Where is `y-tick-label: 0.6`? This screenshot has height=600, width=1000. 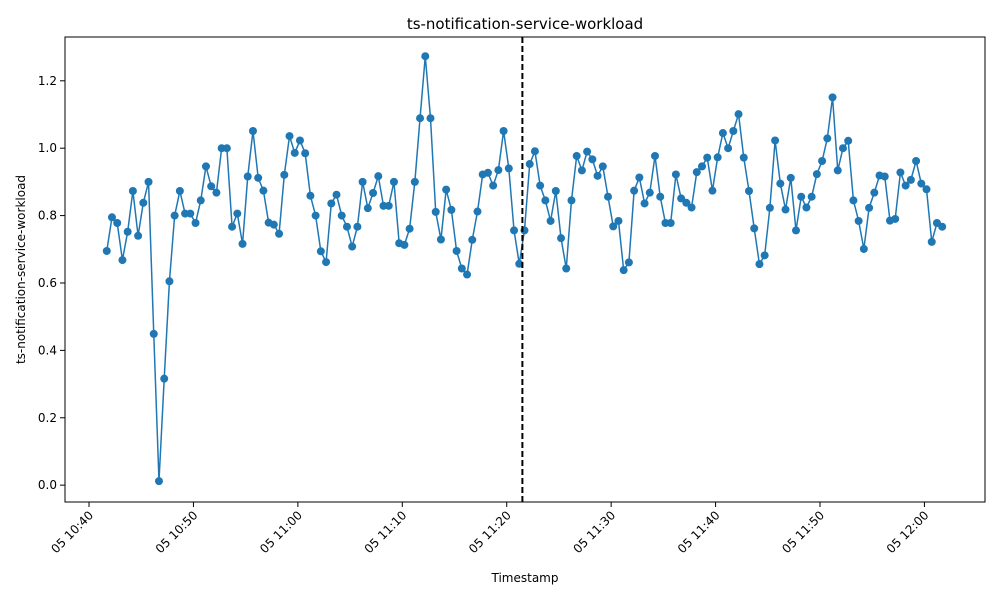 y-tick-label: 0.6 is located at coordinates (47, 283).